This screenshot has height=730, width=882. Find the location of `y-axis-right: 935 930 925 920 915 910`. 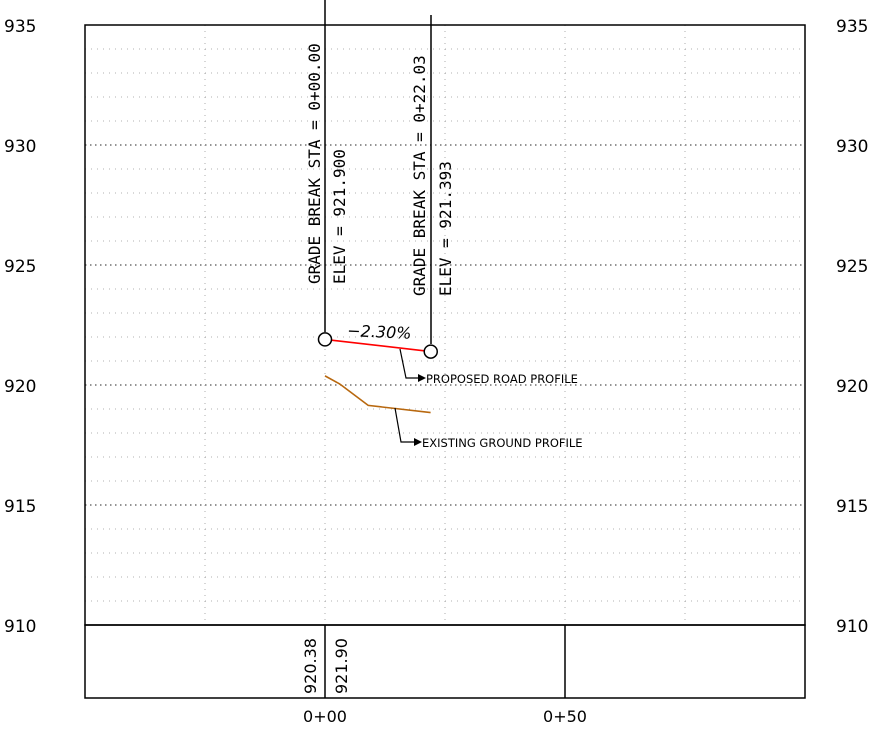

y-axis-right: 935 930 925 920 915 910 is located at coordinates (852, 327).